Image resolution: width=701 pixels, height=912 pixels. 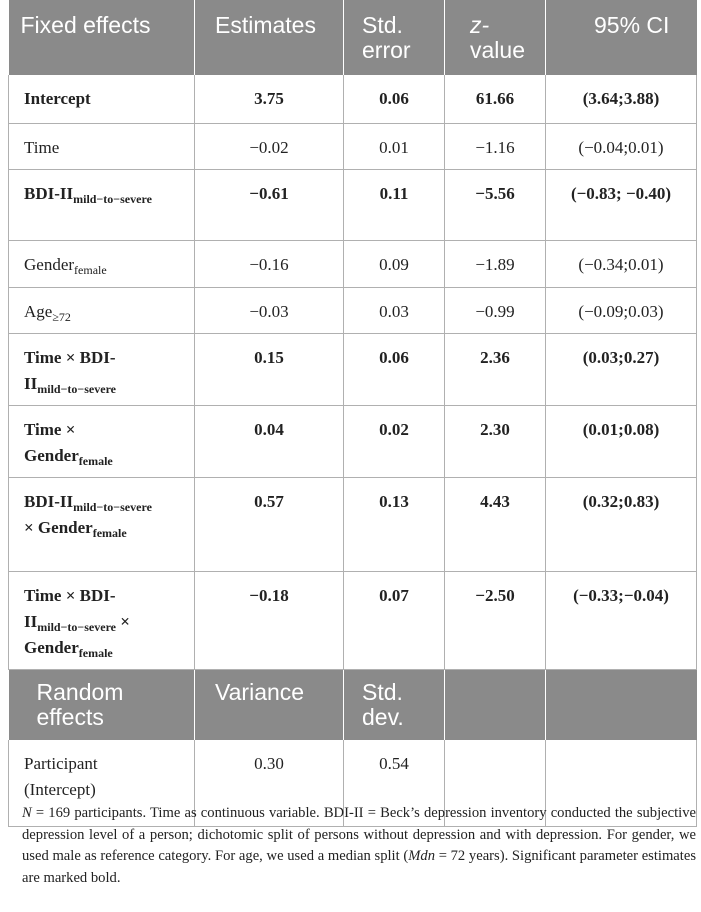 What do you see at coordinates (621, 441) in the screenshot?
I see `ci-cell: (0.01;0.08)` at bounding box center [621, 441].